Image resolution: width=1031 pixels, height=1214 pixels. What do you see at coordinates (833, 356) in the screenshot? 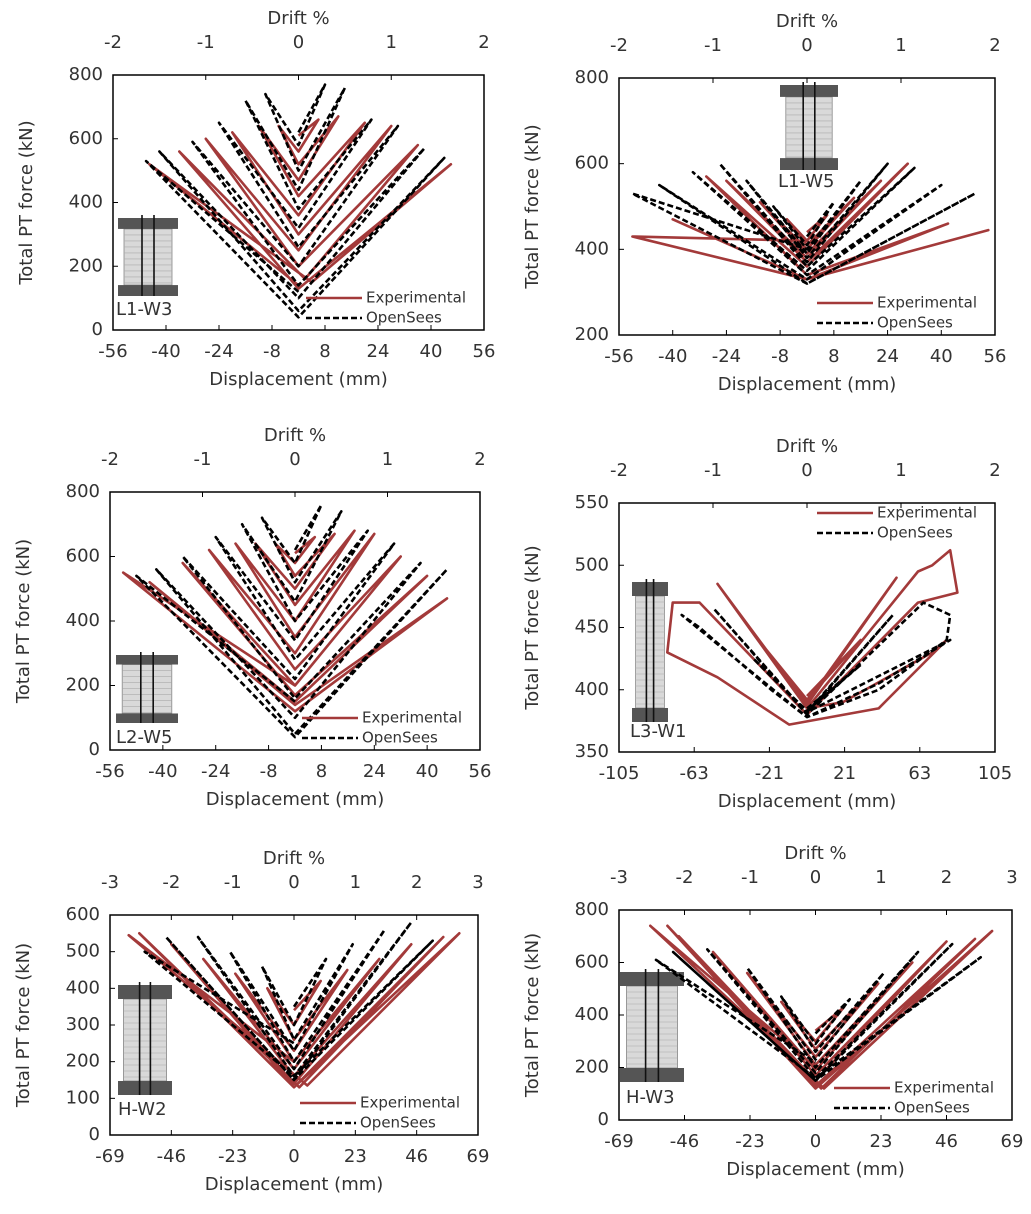
I see `x-tick-label: 8` at bounding box center [833, 356].